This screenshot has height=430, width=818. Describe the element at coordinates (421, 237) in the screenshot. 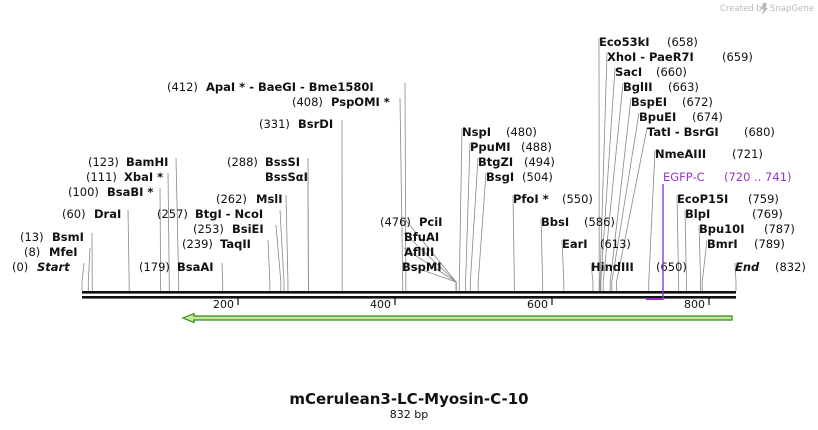

I see `site-label-bfuai: BfuAI` at that location.